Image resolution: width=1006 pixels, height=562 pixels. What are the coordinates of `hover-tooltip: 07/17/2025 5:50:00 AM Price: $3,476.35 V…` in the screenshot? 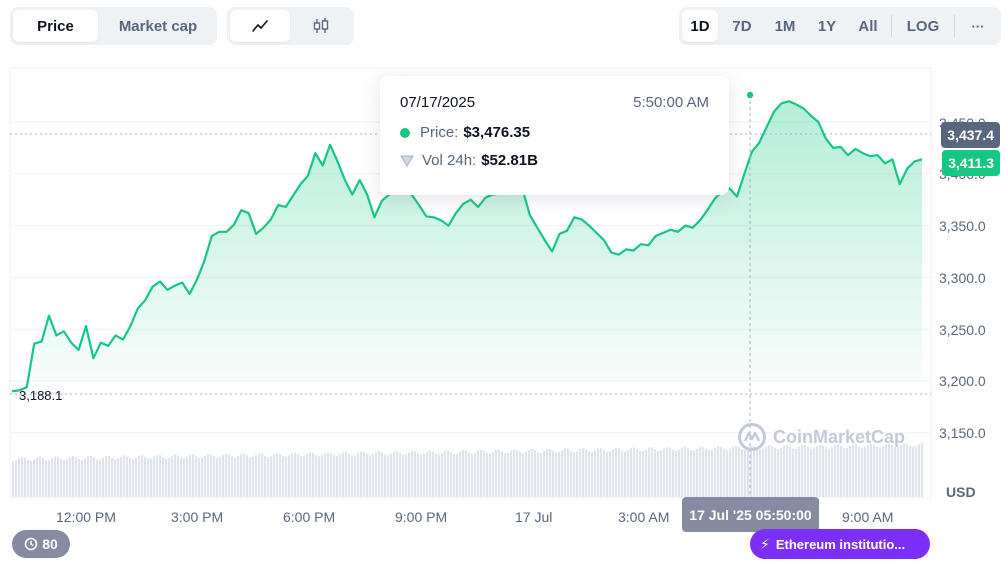 It's located at (554, 135).